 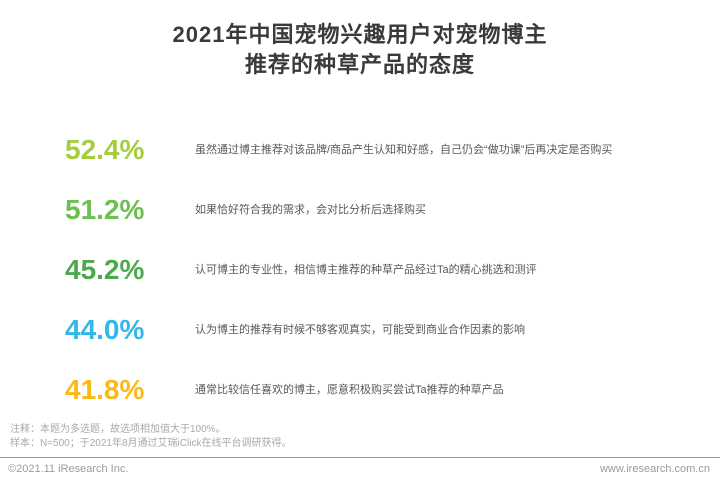 What do you see at coordinates (105, 329) in the screenshot?
I see `stat-value: 44.0%` at bounding box center [105, 329].